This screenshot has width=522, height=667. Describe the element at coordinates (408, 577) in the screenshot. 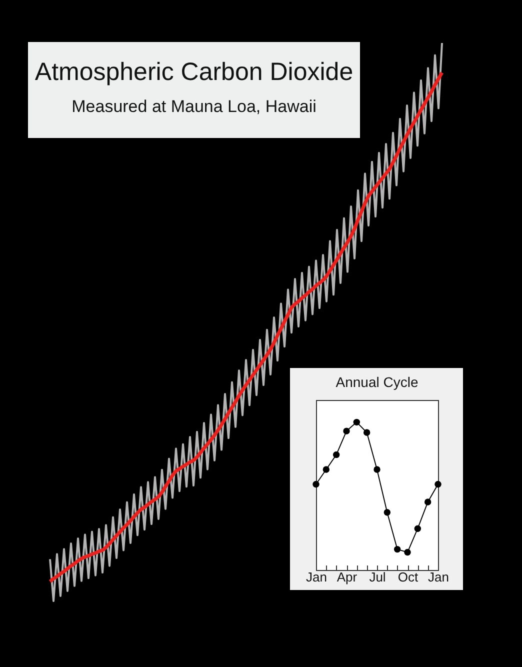

I see `x-tick-label: Oct` at that location.